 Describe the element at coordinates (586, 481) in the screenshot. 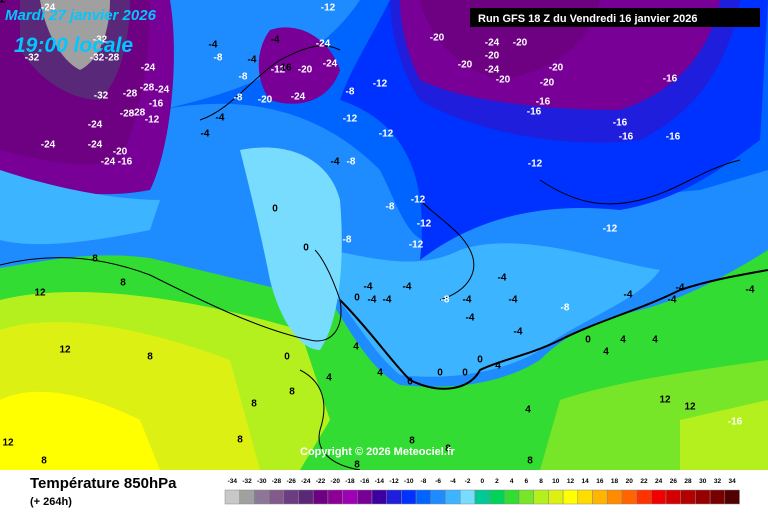

I see `legend-label: 14` at that location.